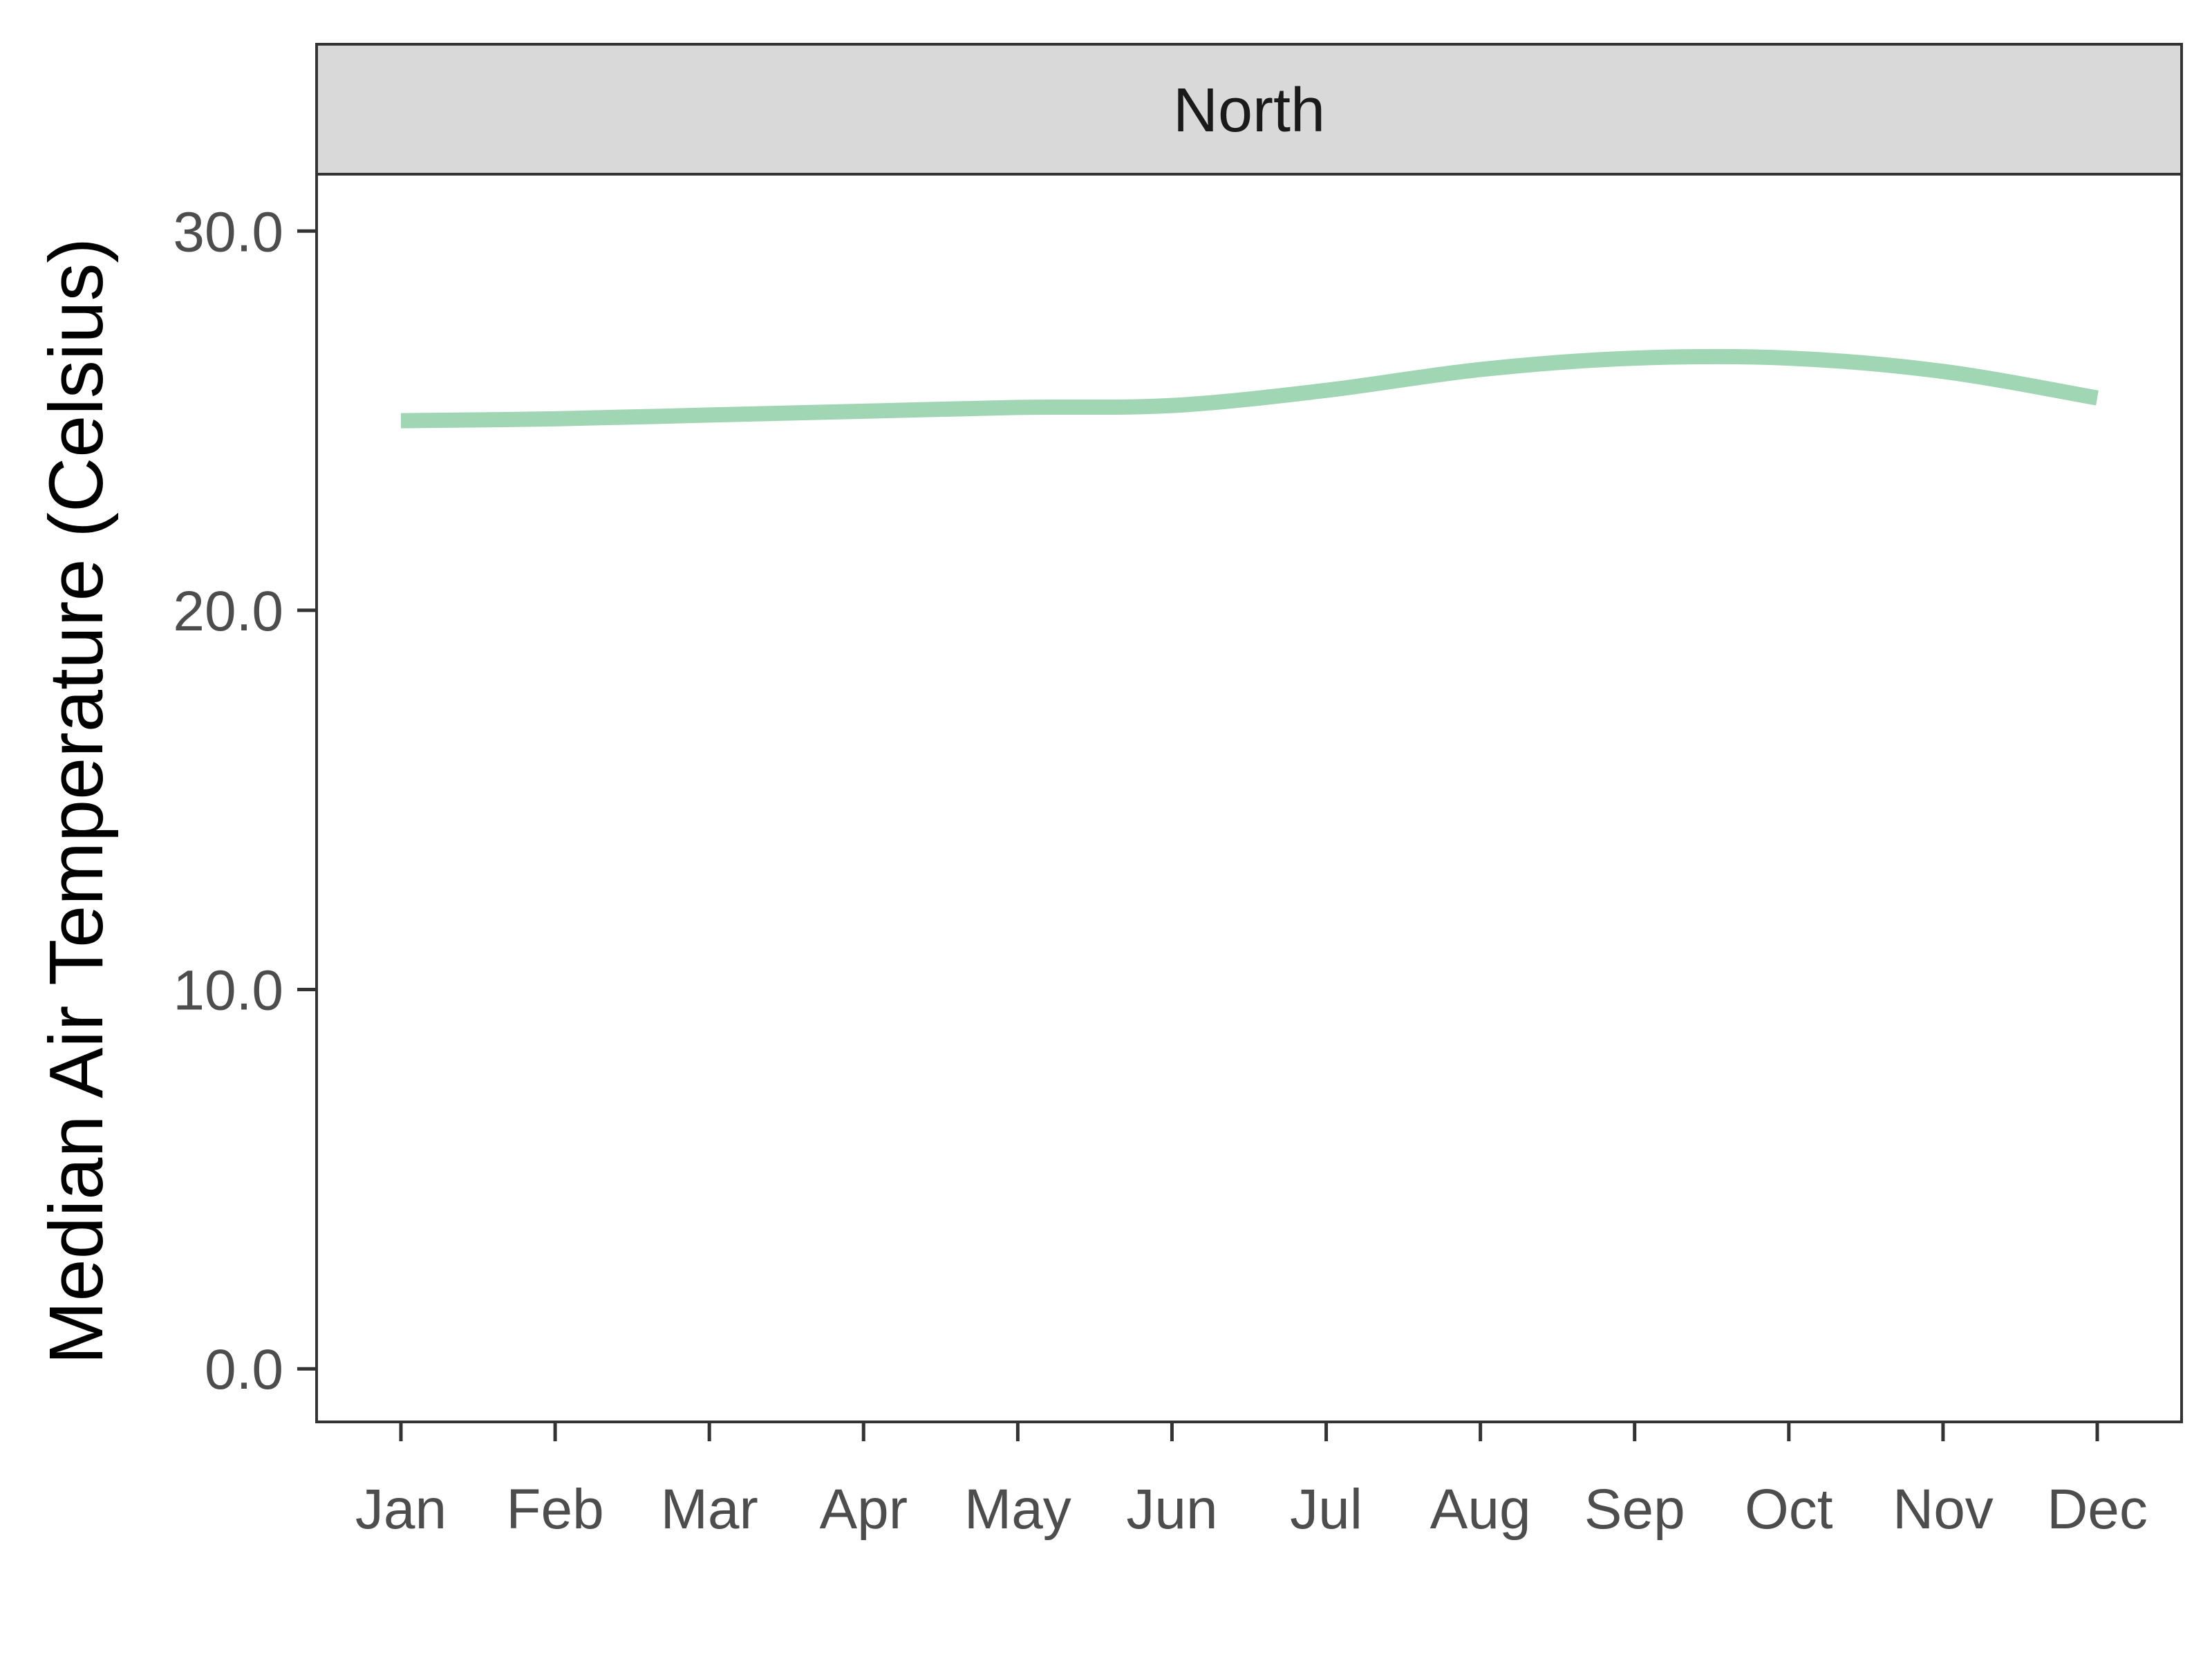 This screenshot has height=1659, width=2212. Describe the element at coordinates (1171, 1509) in the screenshot. I see `x-tick-label: Jun` at that location.